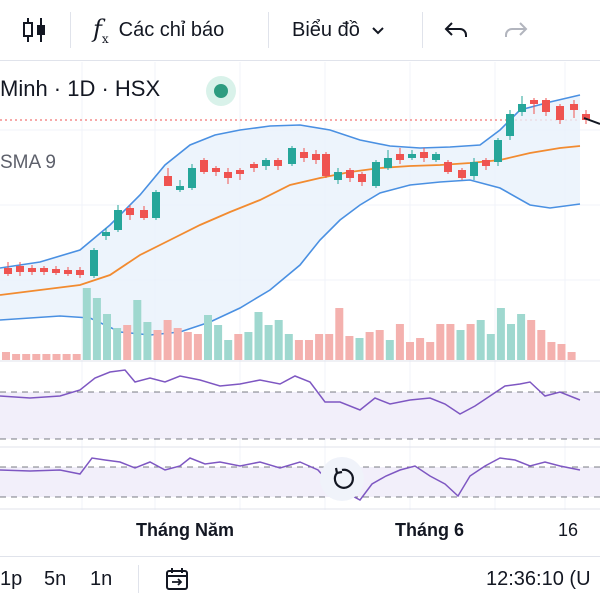 This screenshot has height=601, width=600. I want to click on top-toolbar: fx Các chỉ báo Biểu đồ, so click(300, 30).